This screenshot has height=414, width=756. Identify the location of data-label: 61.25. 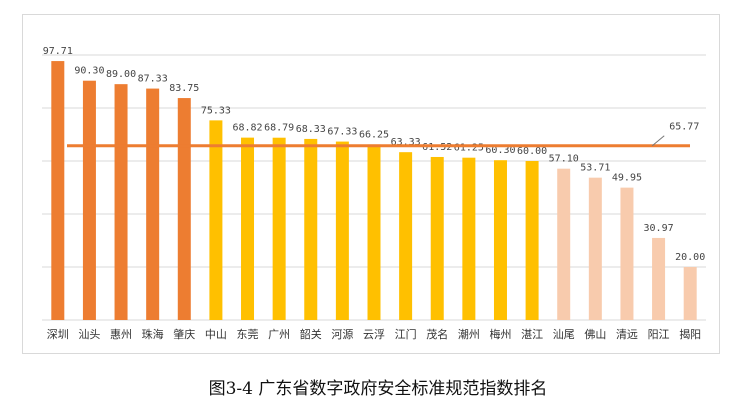
(469, 148).